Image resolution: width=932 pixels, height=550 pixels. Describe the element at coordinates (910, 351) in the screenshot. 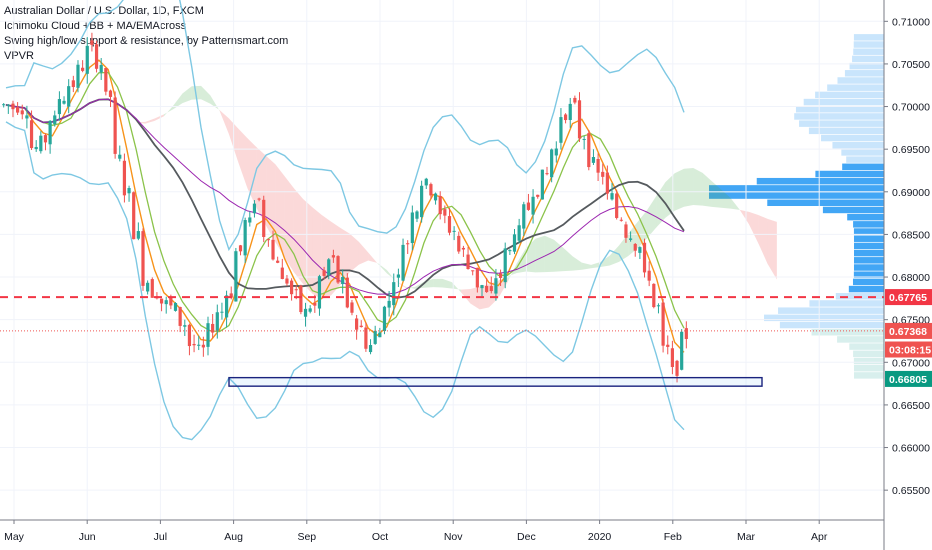

I see `price-label-text: 03:08:15` at that location.